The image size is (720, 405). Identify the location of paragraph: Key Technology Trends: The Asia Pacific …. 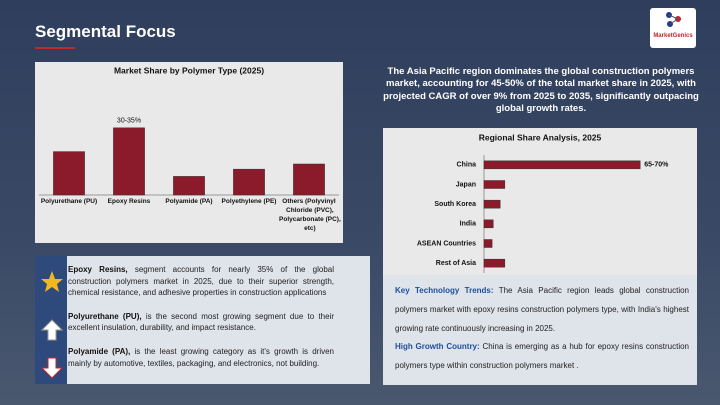
(542, 310).